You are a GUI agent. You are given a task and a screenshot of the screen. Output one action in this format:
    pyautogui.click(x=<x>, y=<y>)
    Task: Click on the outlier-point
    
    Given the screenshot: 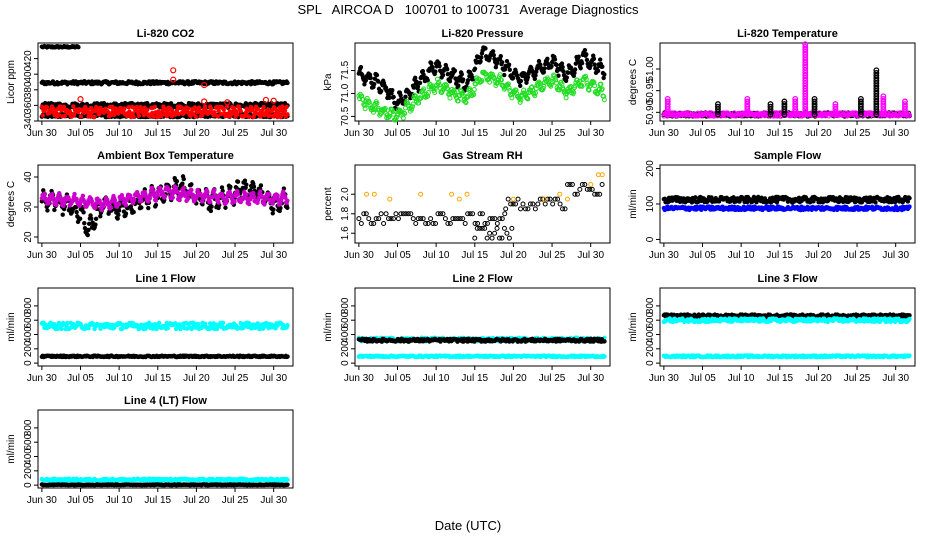 What is the action you would take?
    pyautogui.click(x=80, y=99)
    